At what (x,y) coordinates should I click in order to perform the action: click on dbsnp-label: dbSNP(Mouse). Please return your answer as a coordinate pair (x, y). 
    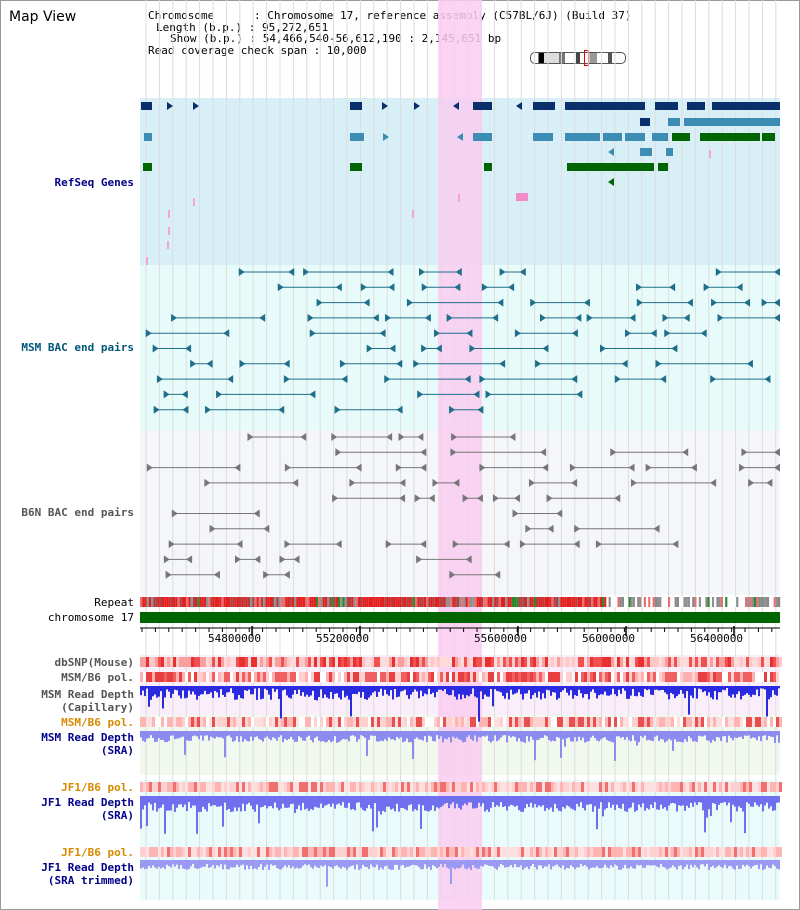
    Looking at the image, I should click on (94, 662).